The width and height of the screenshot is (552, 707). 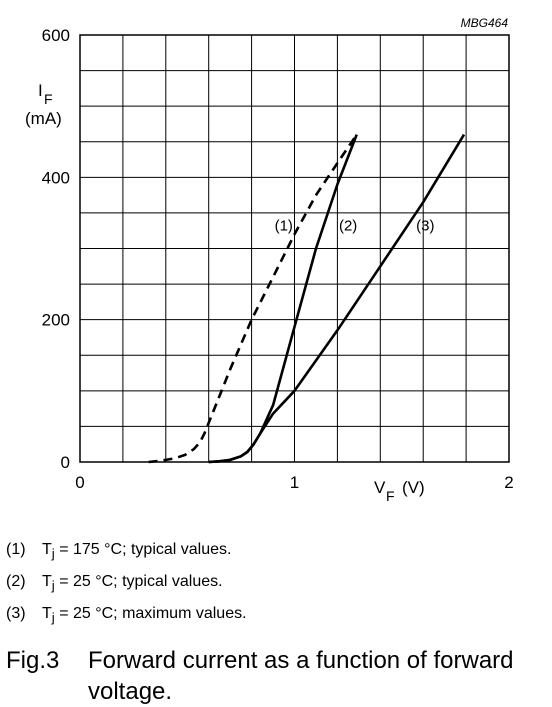 I want to click on x-label-sub: F, so click(x=390, y=496).